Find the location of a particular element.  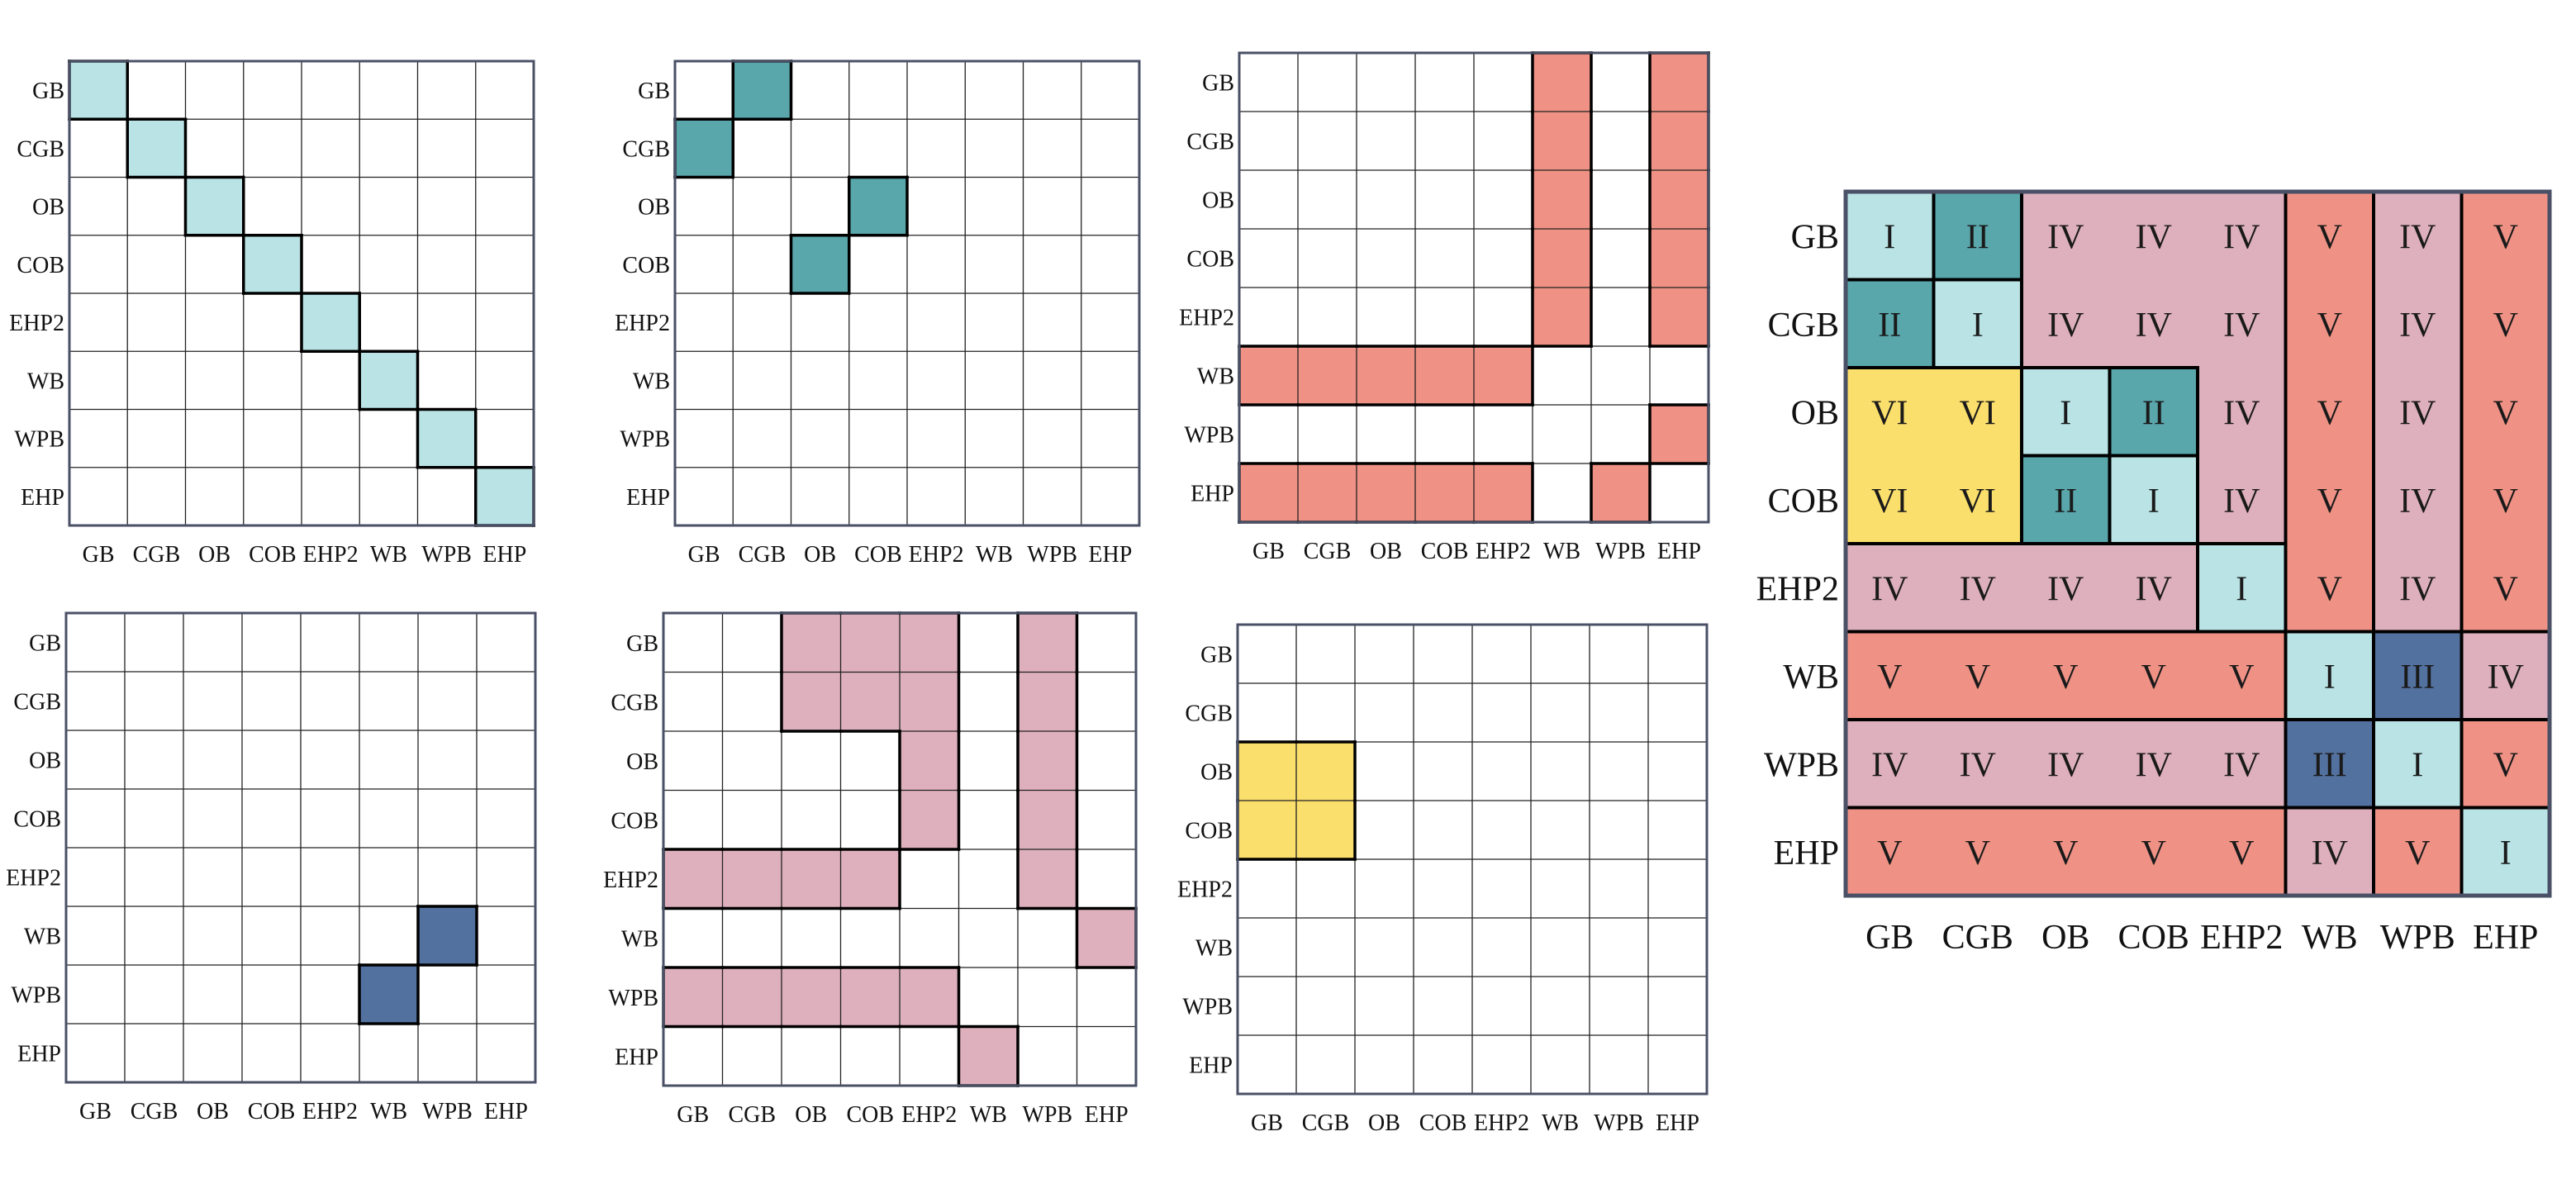

combined-col-label-wb: WB is located at coordinates (2330, 938).